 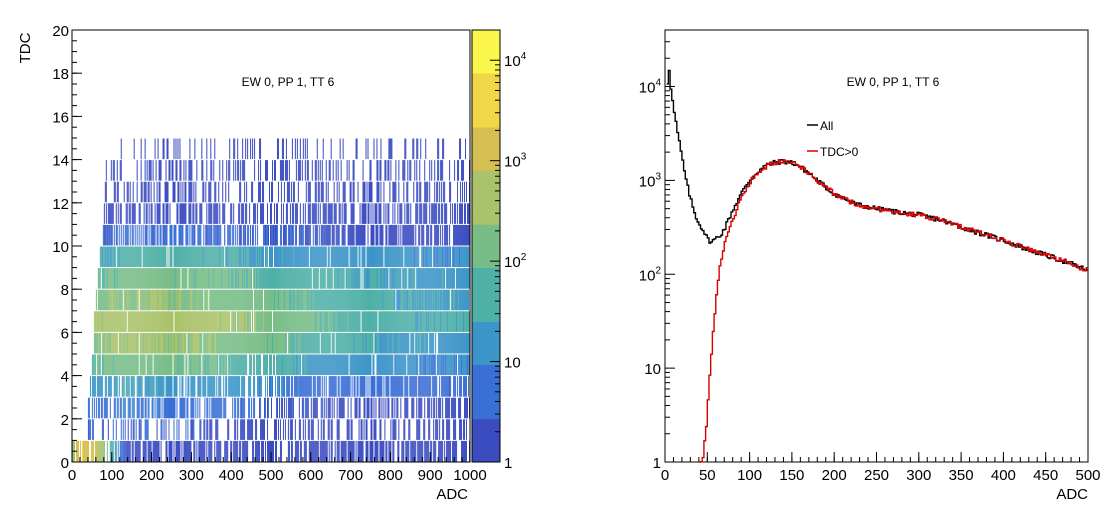 I want to click on heatmap-y-tick-label: 14, so click(x=60, y=161).